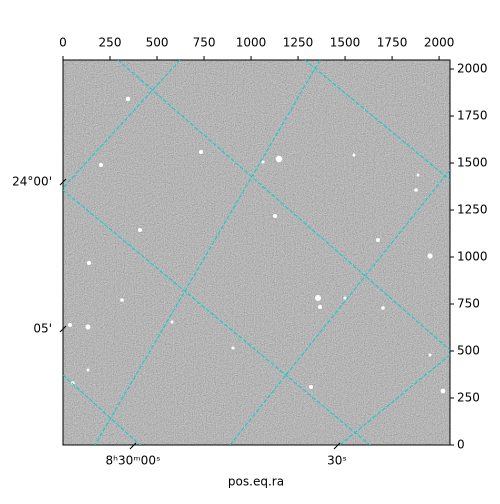  Describe the element at coordinates (251, 43) in the screenshot. I see `x-tick-label: 1000` at that location.